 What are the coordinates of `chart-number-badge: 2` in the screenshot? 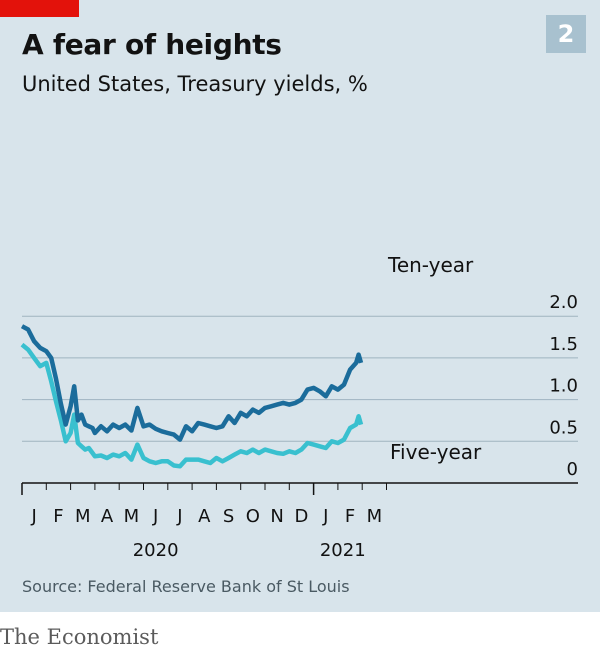 It's located at (566, 34).